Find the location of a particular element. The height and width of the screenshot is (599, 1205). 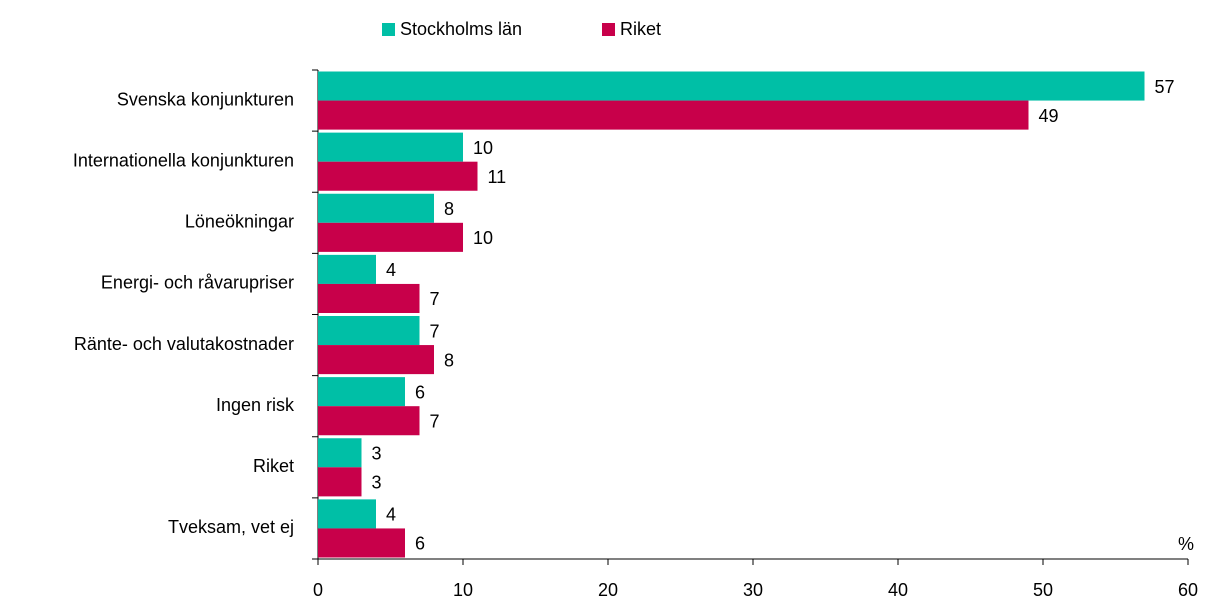

y-tick-label: Löneökningar is located at coordinates (239, 222).